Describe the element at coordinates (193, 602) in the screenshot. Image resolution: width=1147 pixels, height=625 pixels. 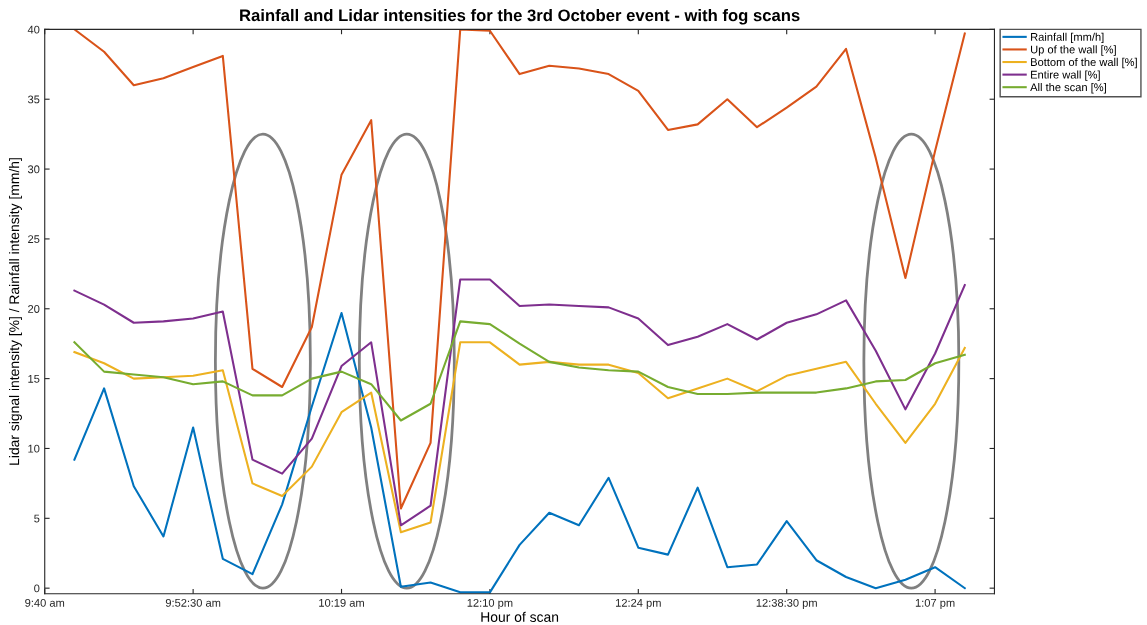
I see `x-tick-label: 9:52:30 am` at that location.